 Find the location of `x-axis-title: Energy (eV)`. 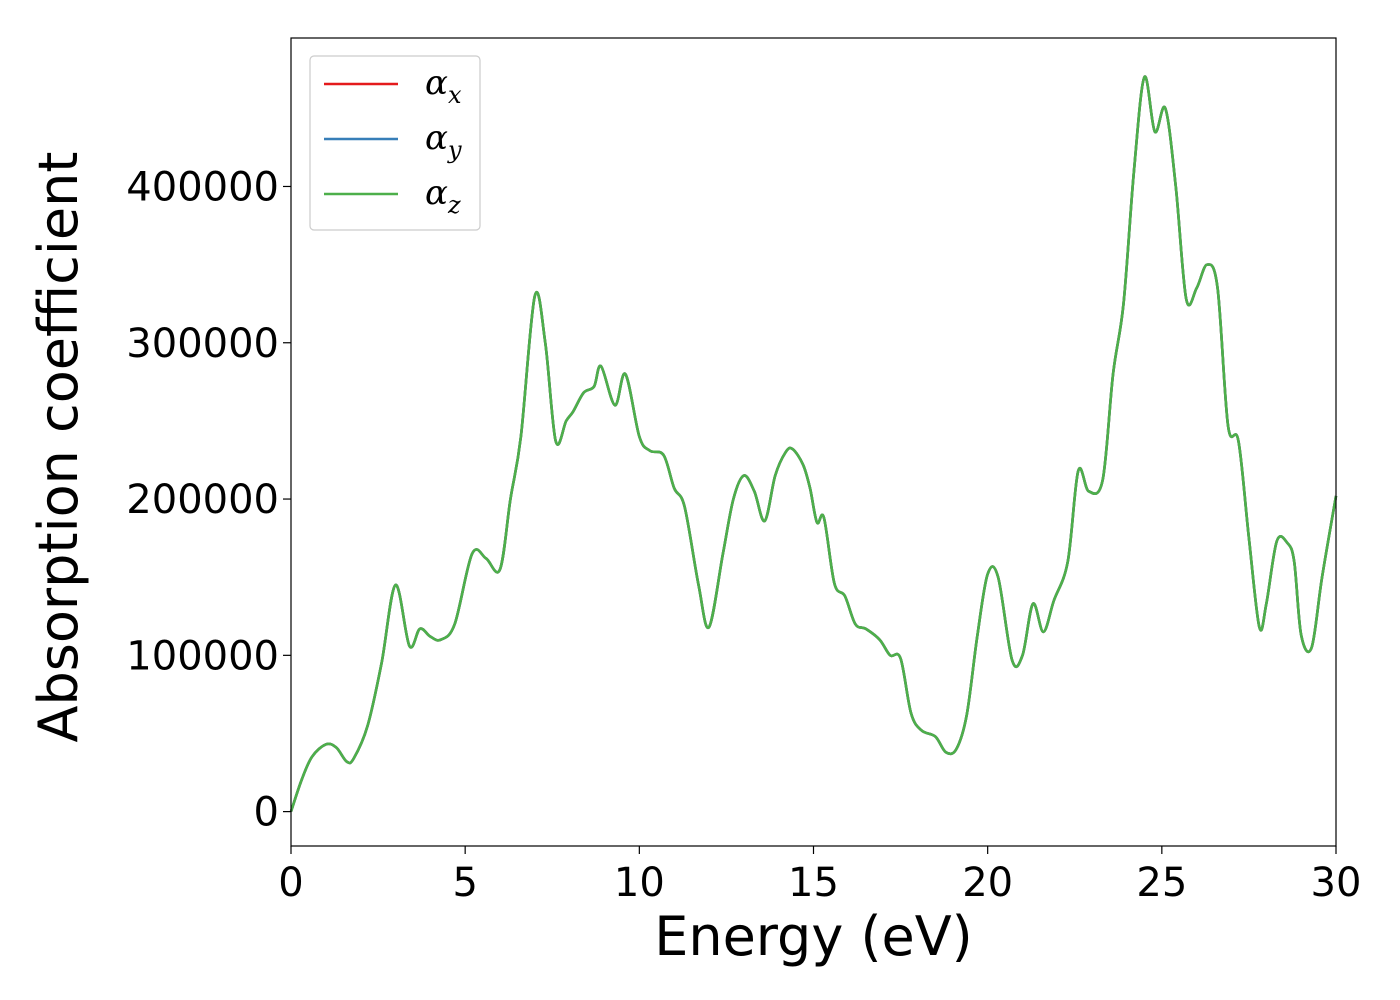

x-axis-title: Energy (eV) is located at coordinates (813, 936).